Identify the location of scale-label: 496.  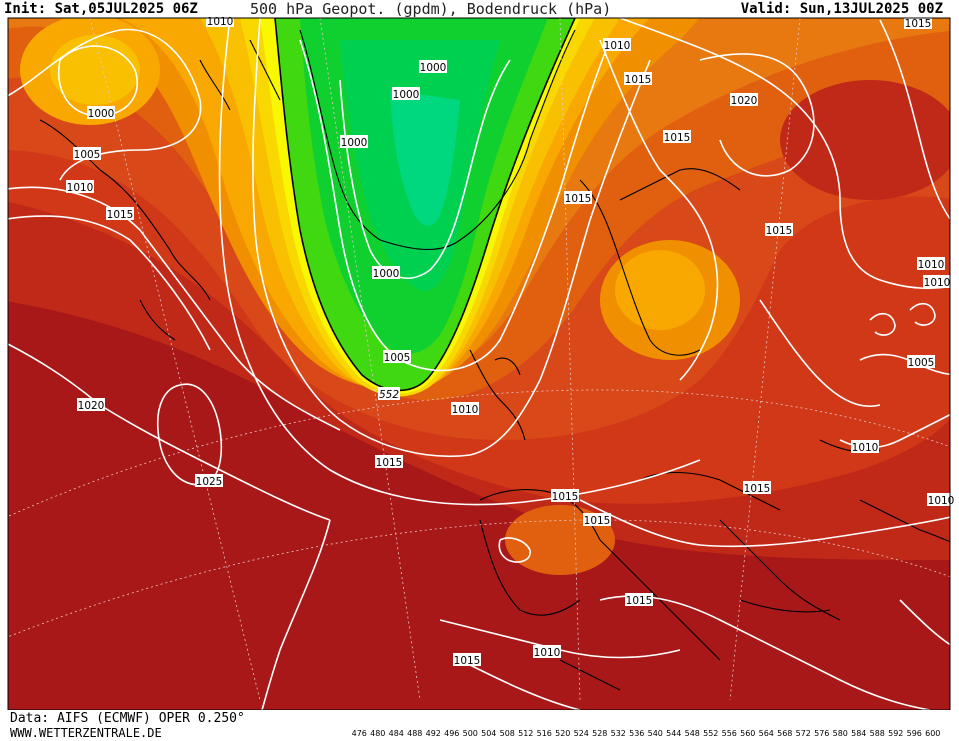
(452, 733).